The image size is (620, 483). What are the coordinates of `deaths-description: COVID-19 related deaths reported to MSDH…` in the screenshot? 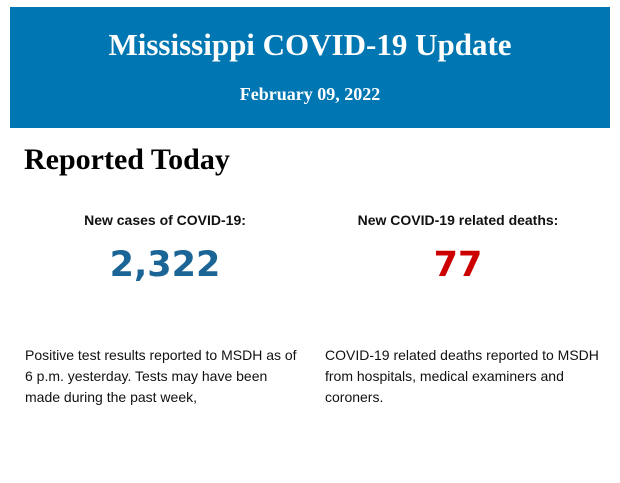 It's located at (462, 376).